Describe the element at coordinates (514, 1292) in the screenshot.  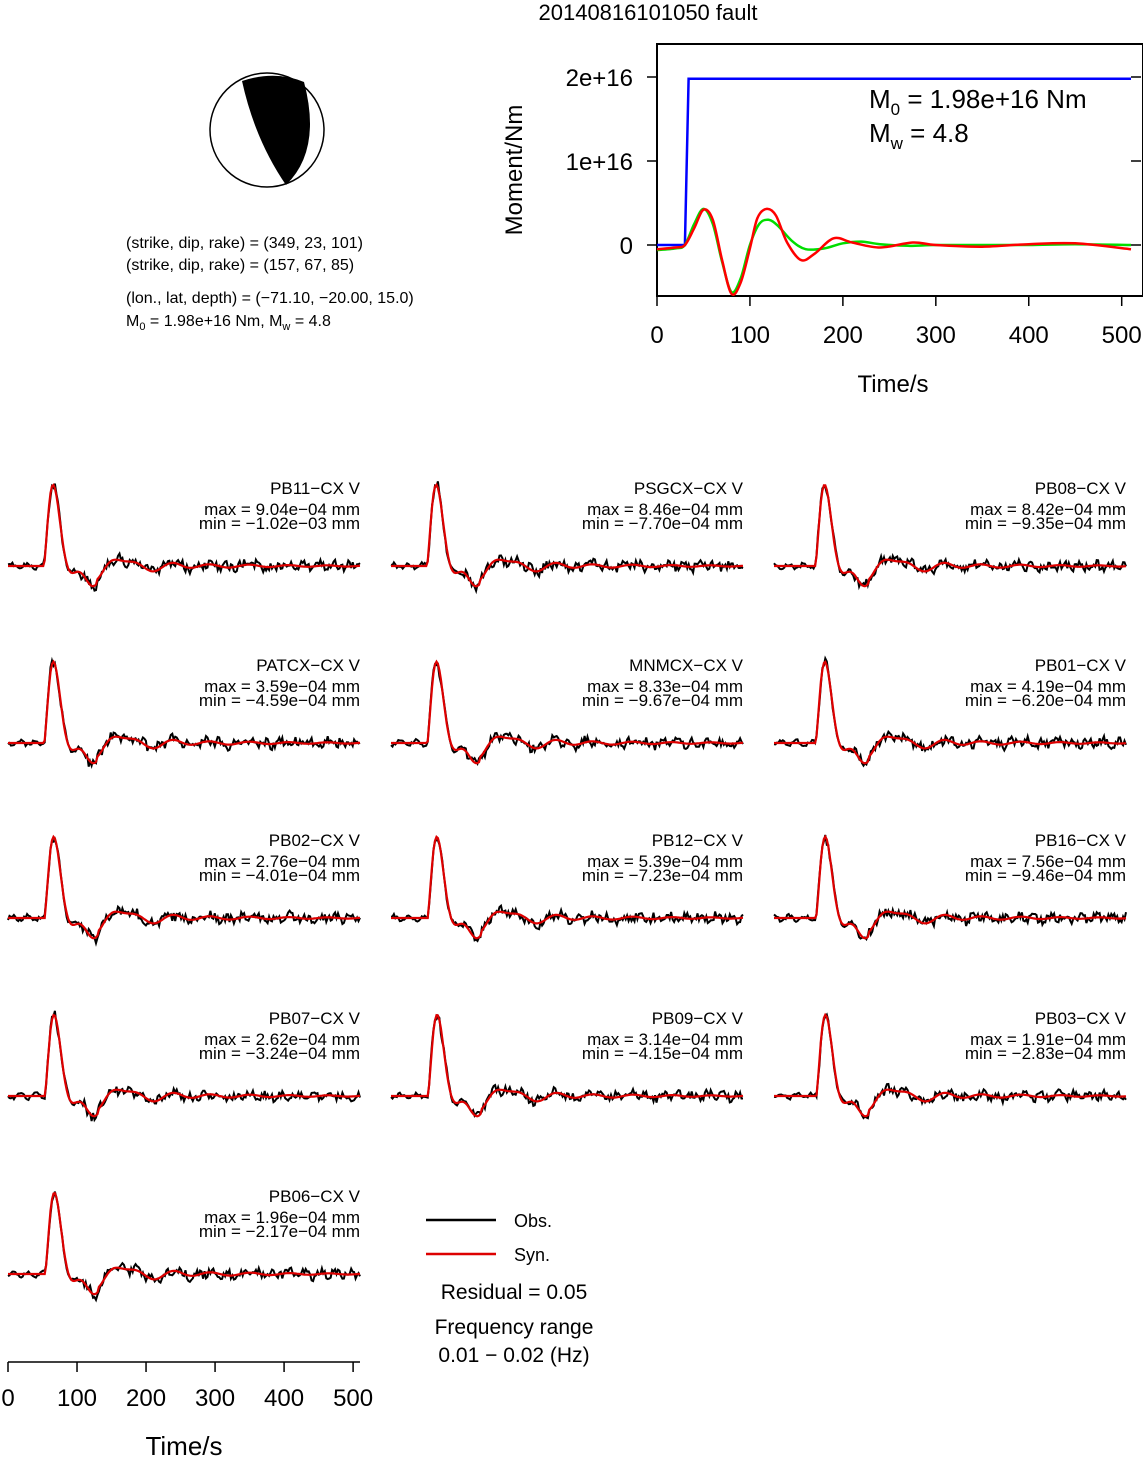
I see `residual-text: Residual = 0.05` at that location.